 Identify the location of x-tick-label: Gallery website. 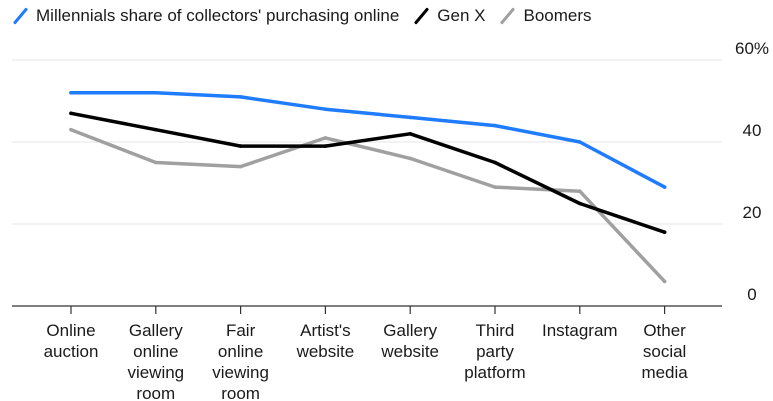
(409, 341).